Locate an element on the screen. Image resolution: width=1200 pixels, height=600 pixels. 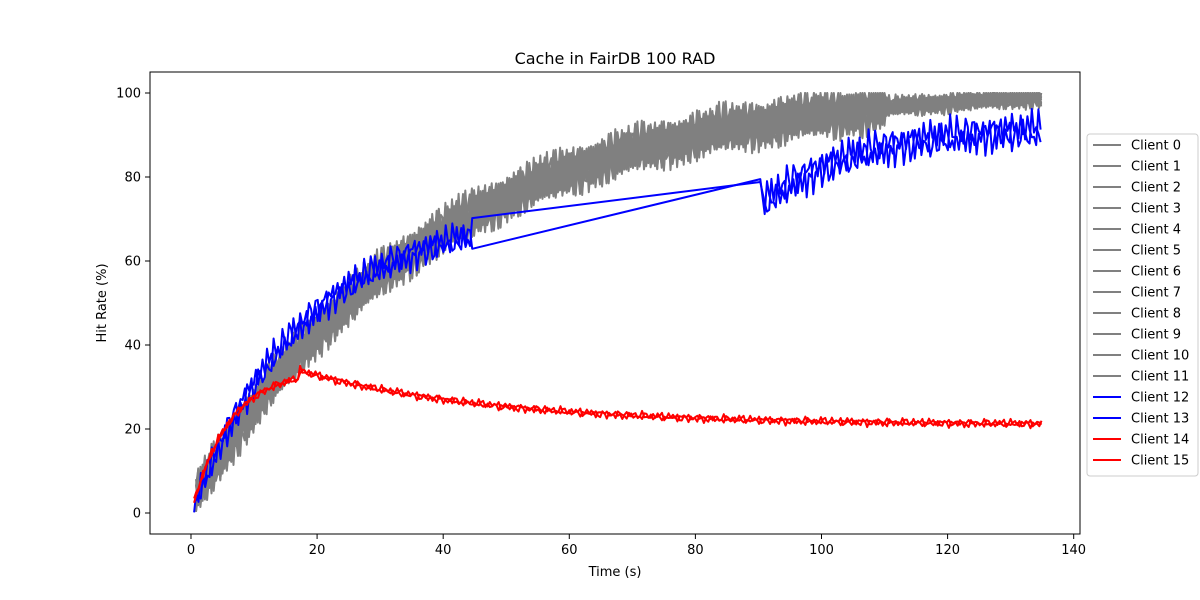
legend-label: Client 13 is located at coordinates (1160, 419).